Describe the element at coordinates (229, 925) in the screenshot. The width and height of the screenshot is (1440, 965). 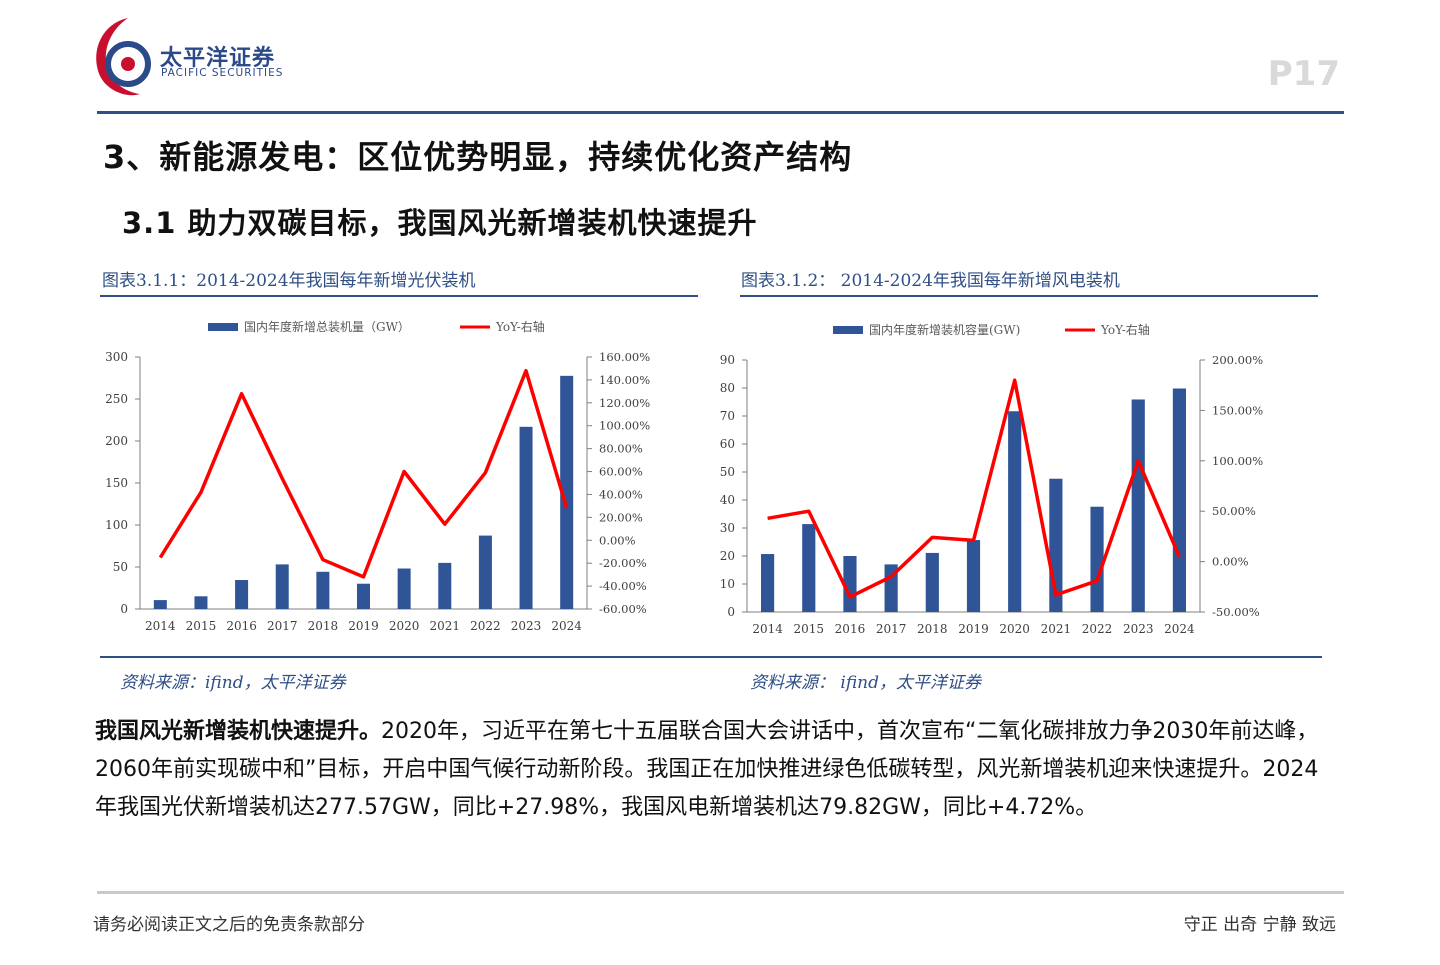
I see `disclaimer-note: 请务必阅读正文之后的免责条款部分` at that location.